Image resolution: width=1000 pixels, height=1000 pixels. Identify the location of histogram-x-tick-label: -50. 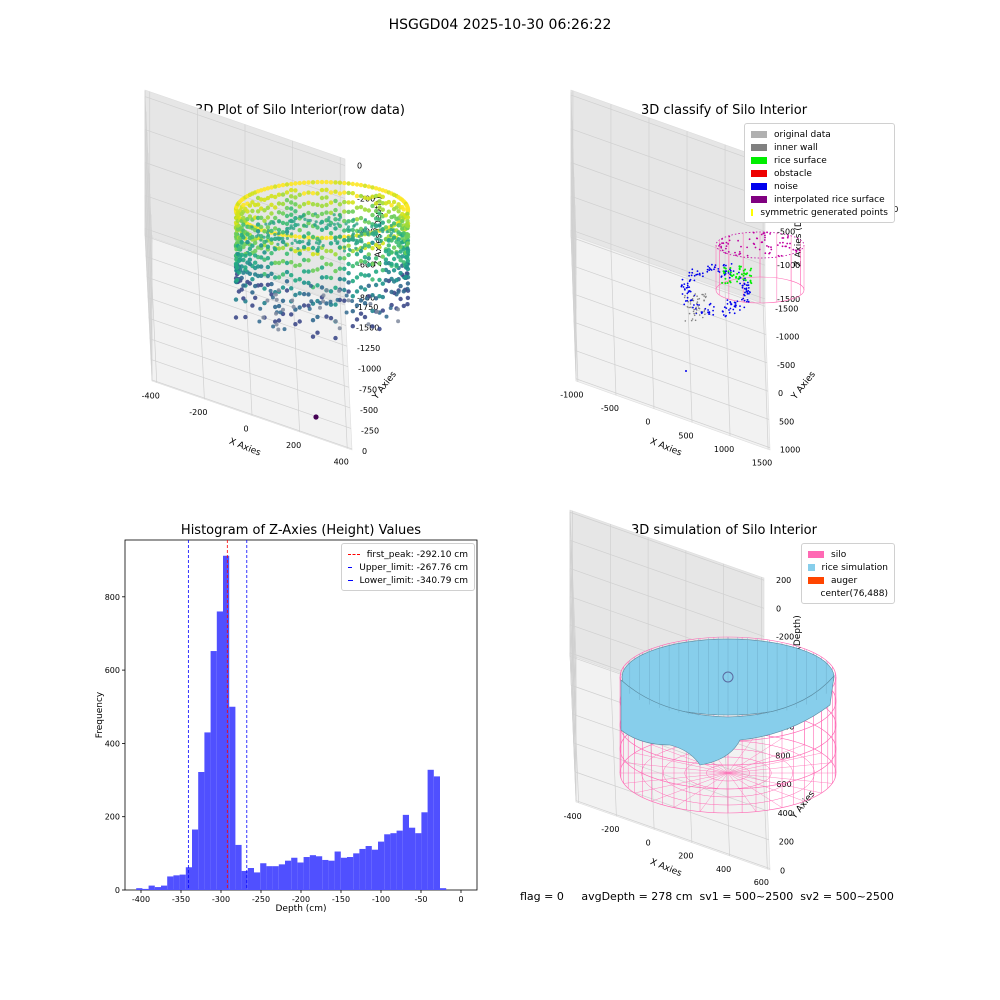
(420, 899).